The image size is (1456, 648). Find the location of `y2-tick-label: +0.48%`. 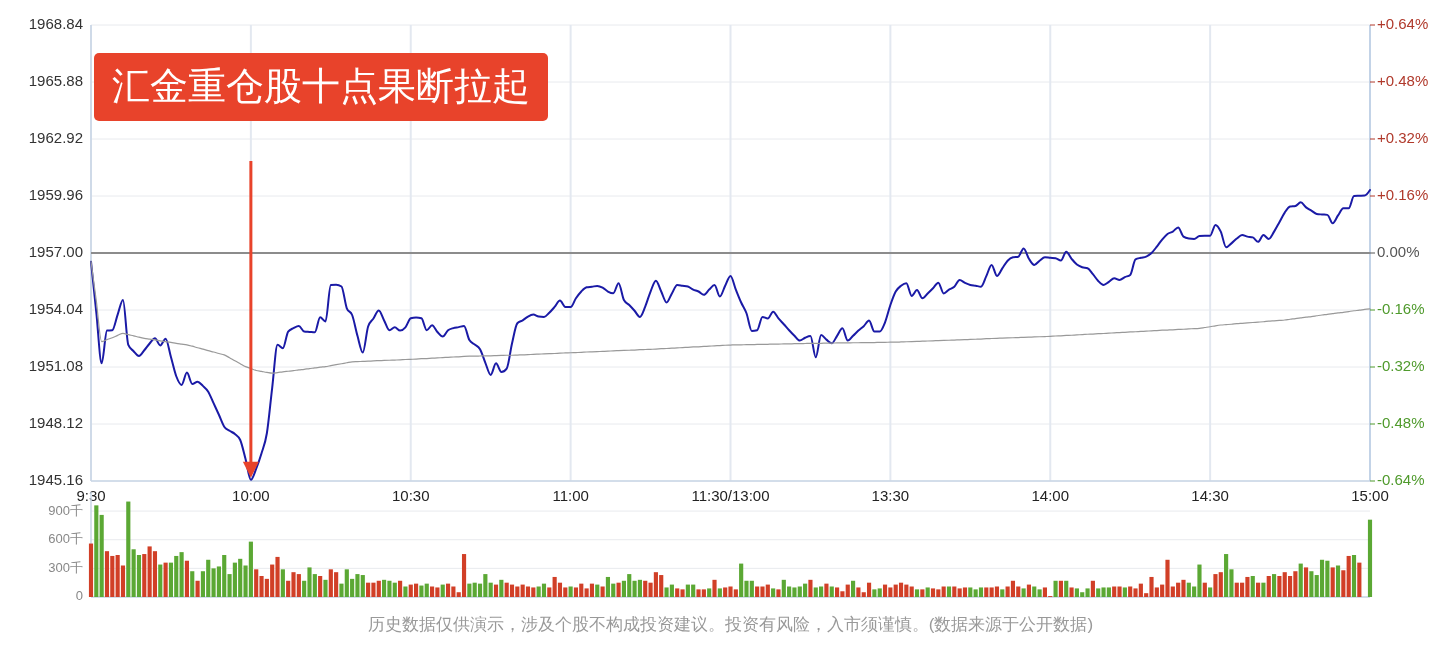

y2-tick-label: +0.48% is located at coordinates (1403, 80).